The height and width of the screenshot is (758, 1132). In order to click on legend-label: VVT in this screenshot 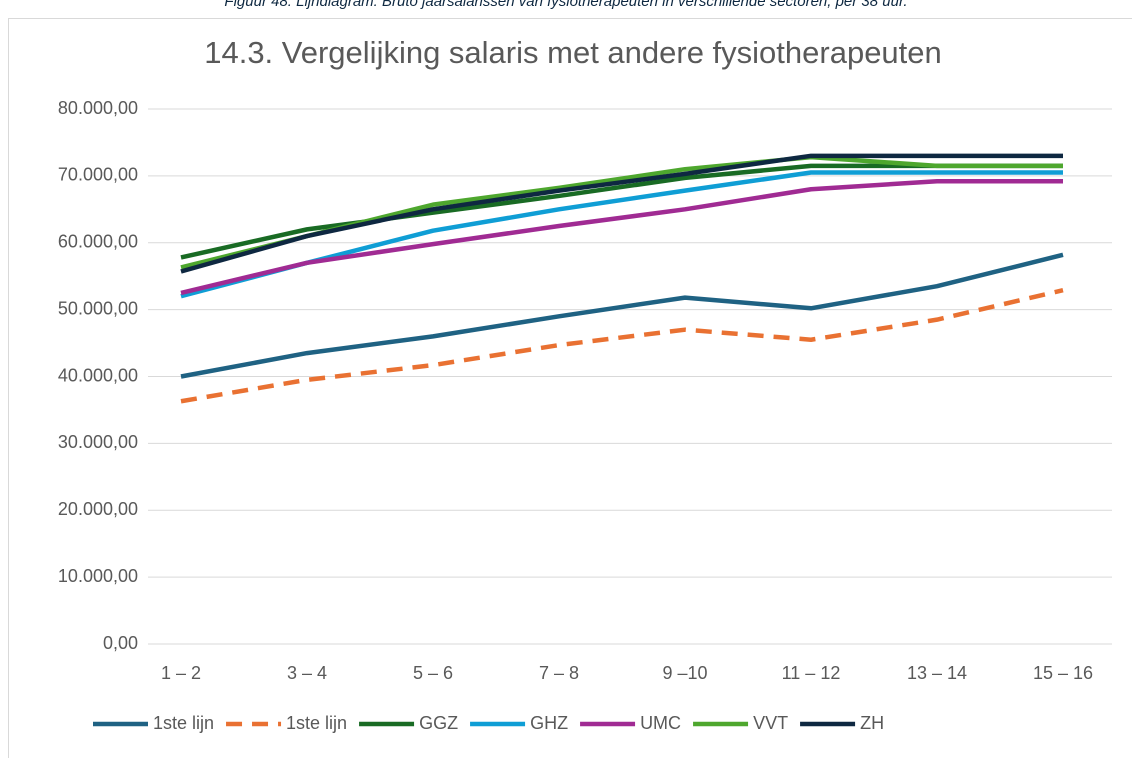, I will do `click(770, 723)`.